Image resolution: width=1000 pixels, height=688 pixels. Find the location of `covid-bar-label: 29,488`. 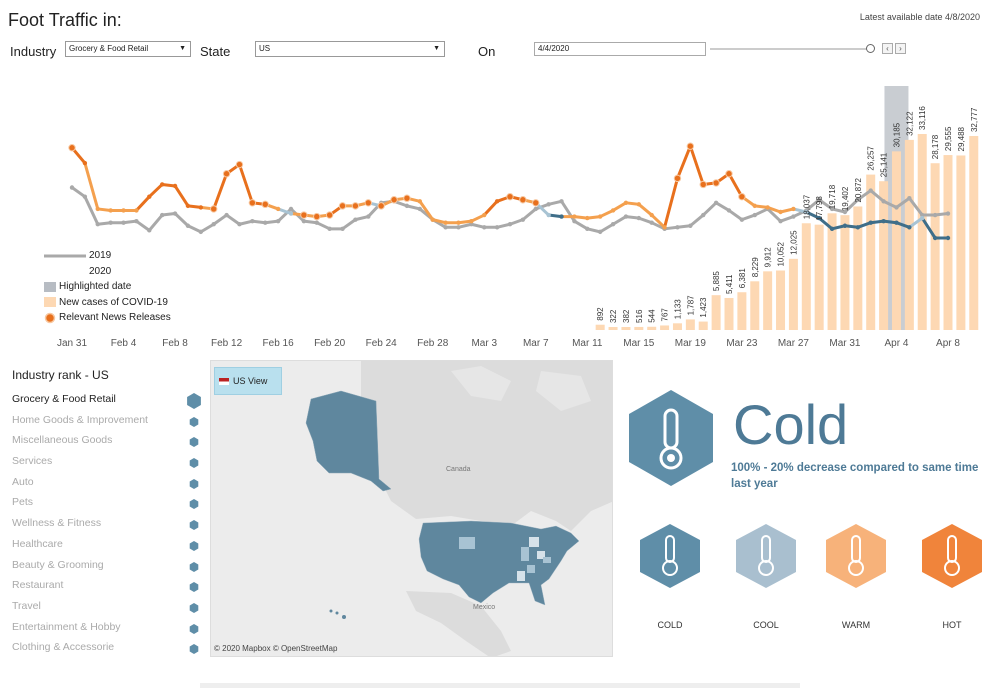

covid-bar-label: 29,488 is located at coordinates (961, 138).